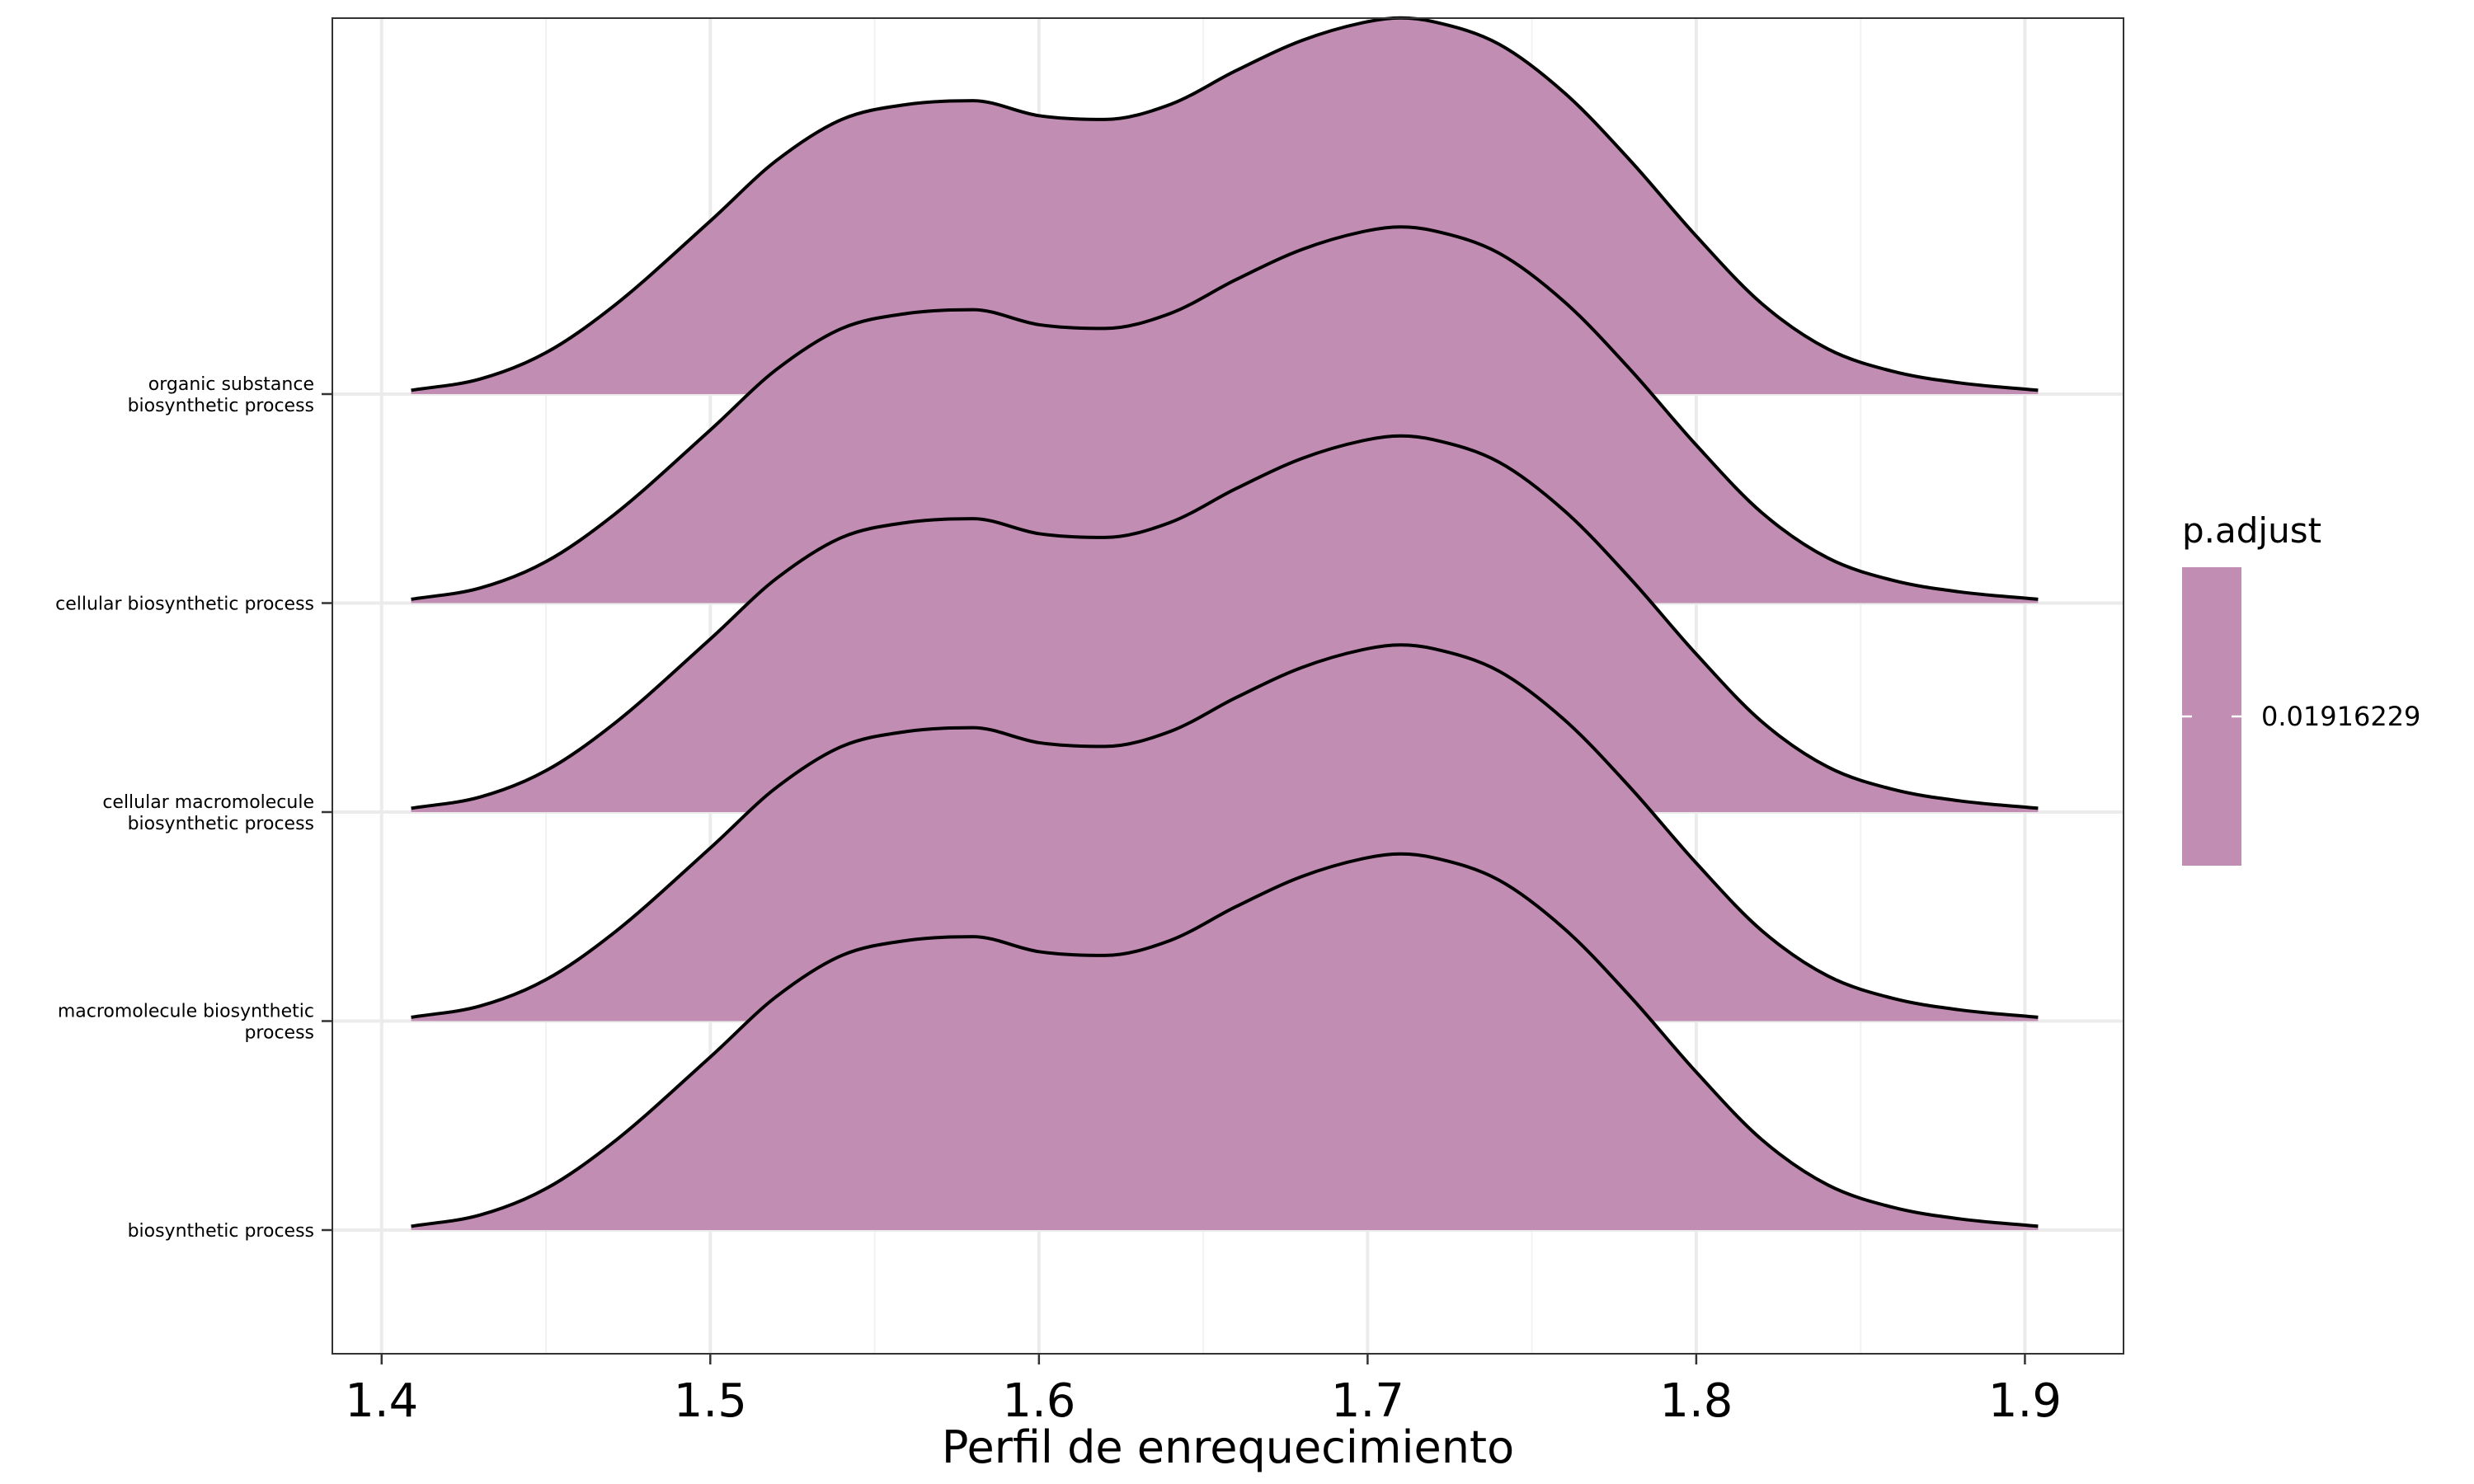  I want to click on x-tick-label: 1.9, so click(2025, 1401).